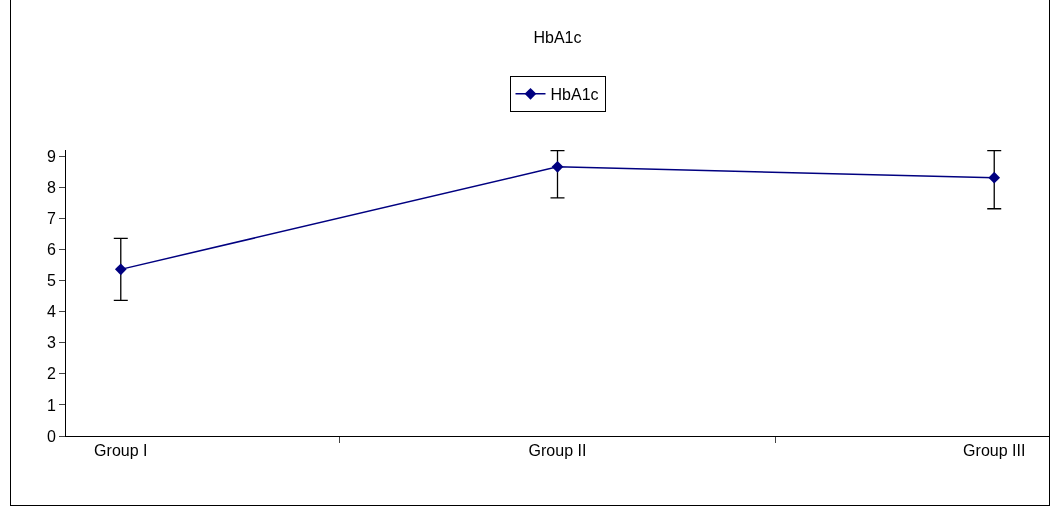  I want to click on y-tick-label: 7, so click(51, 218).